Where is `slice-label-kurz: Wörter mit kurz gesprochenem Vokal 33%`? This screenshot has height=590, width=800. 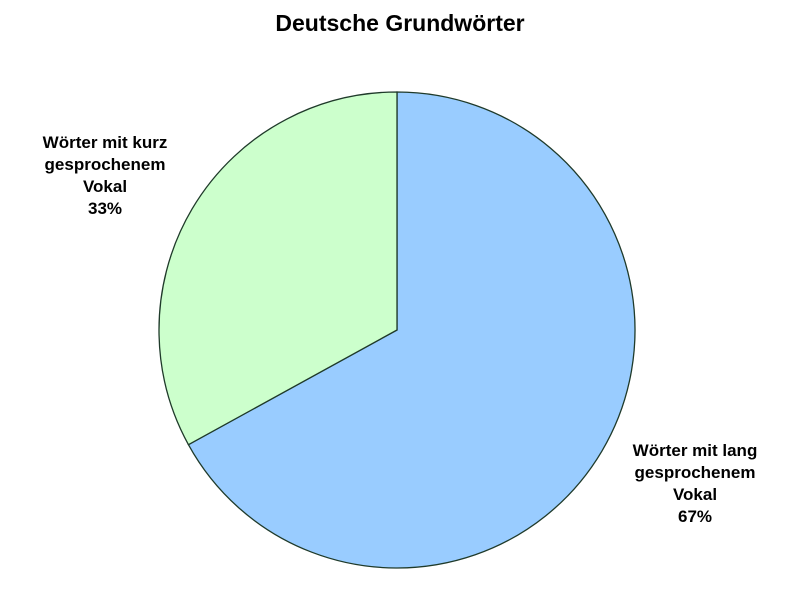 slice-label-kurz: Wörter mit kurz gesprochenem Vokal 33% is located at coordinates (105, 176).